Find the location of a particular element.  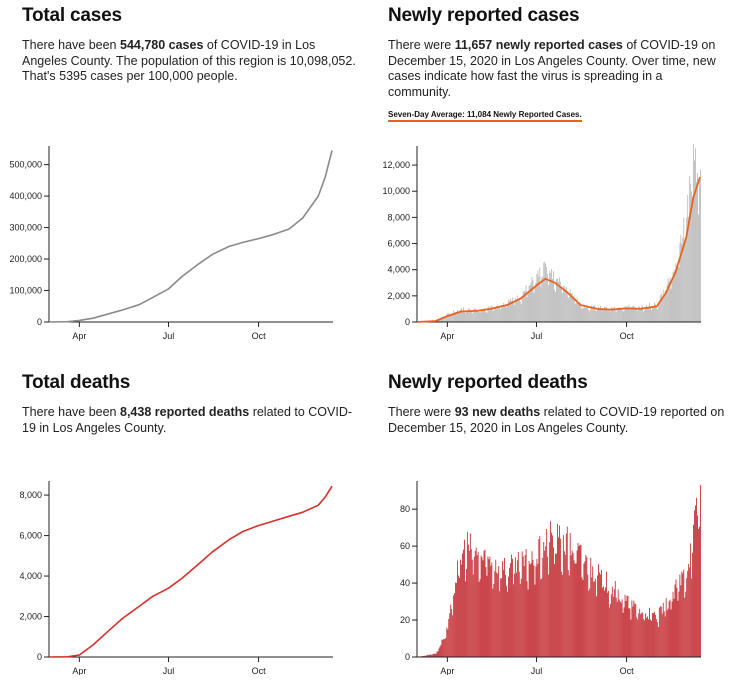

new-deaths-x-tick-label: Jul is located at coordinates (537, 670).